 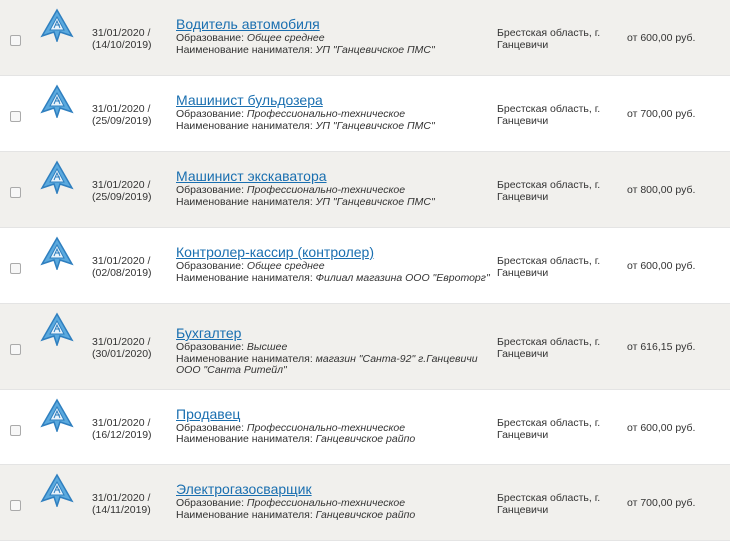 I want to click on vacancy-title-link: Контролер-кассир (контролер), so click(x=275, y=252).